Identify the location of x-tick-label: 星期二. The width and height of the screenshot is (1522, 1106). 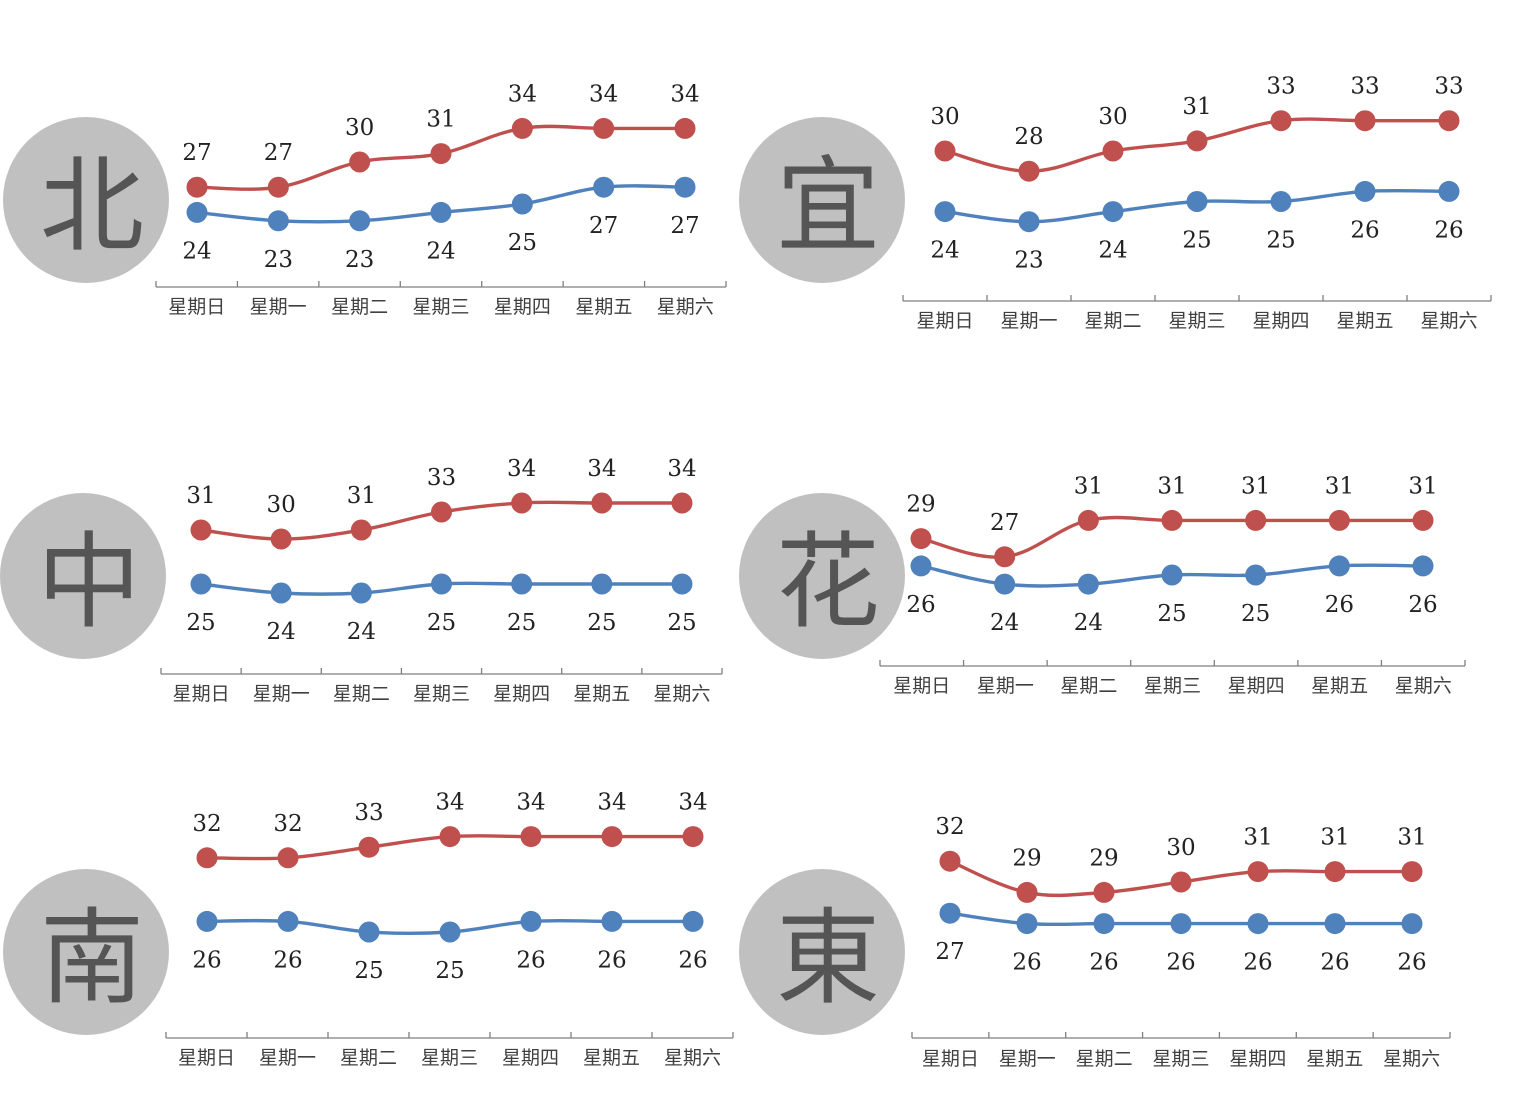
(1112, 321).